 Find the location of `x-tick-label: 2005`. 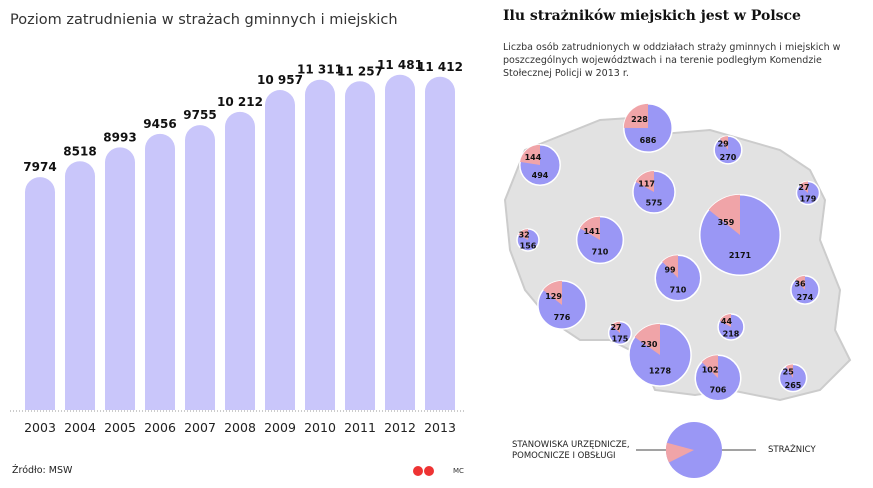

x-tick-label: 2005 is located at coordinates (120, 427).